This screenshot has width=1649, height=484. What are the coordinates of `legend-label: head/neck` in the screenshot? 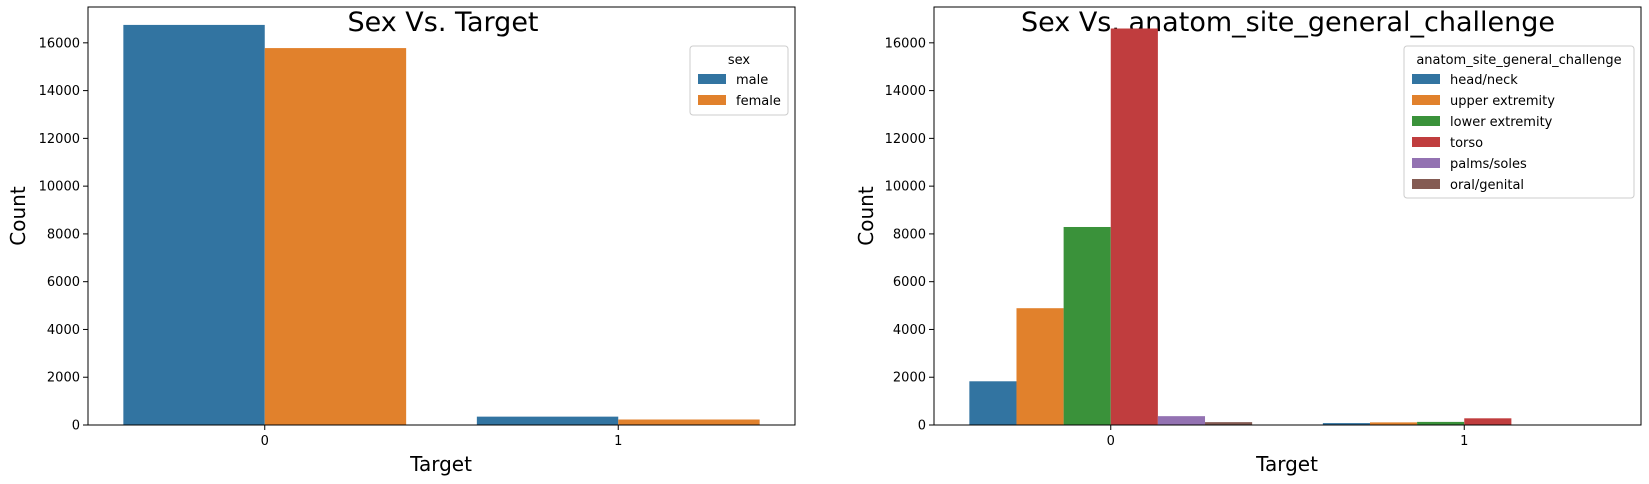 It's located at (1484, 80).